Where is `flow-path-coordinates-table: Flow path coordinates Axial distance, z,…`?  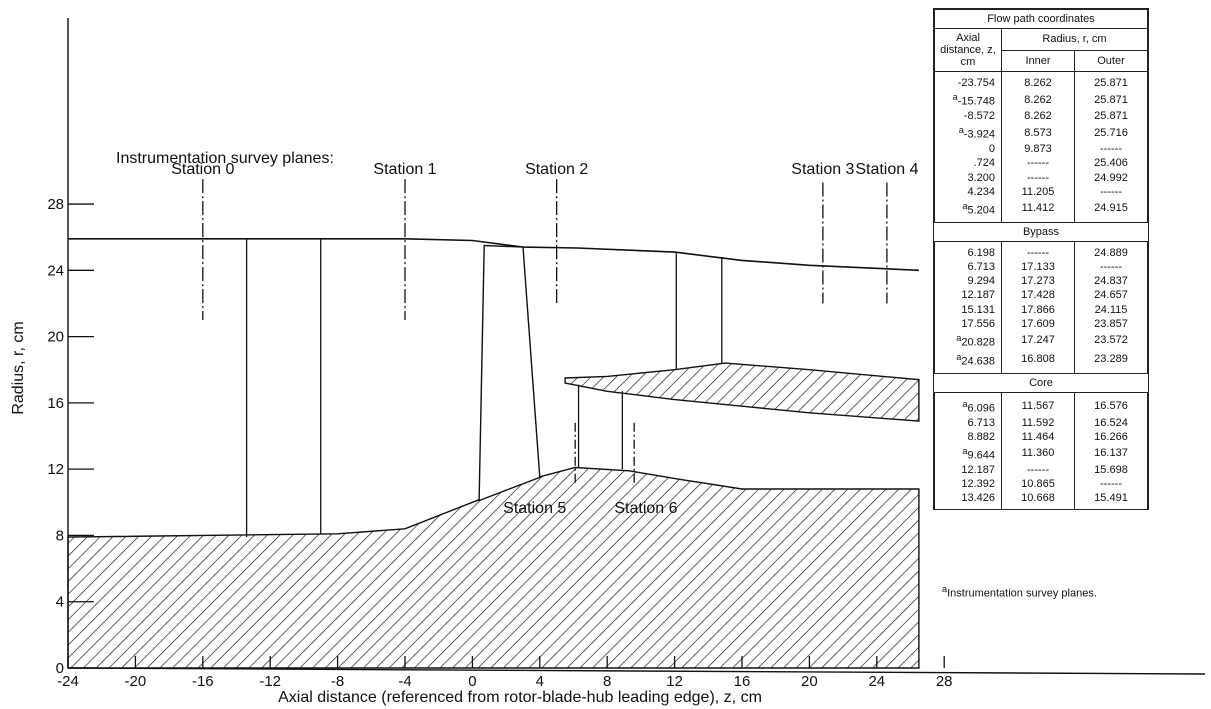 flow-path-coordinates-table: Flow path coordinates Axial distance, z,… is located at coordinates (1041, 259).